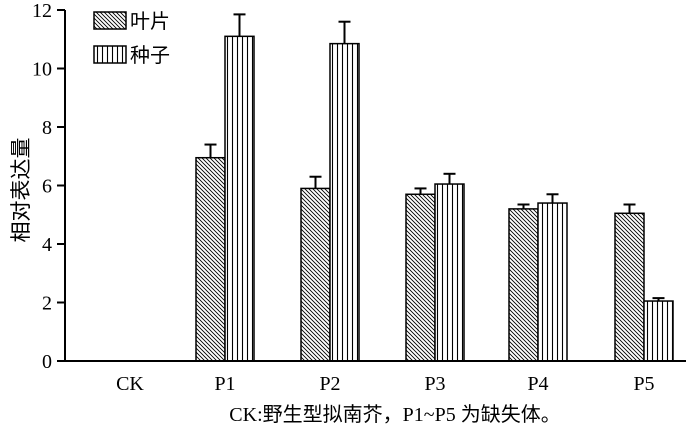  What do you see at coordinates (537, 384) in the screenshot?
I see `x-tick-label: P4` at bounding box center [537, 384].